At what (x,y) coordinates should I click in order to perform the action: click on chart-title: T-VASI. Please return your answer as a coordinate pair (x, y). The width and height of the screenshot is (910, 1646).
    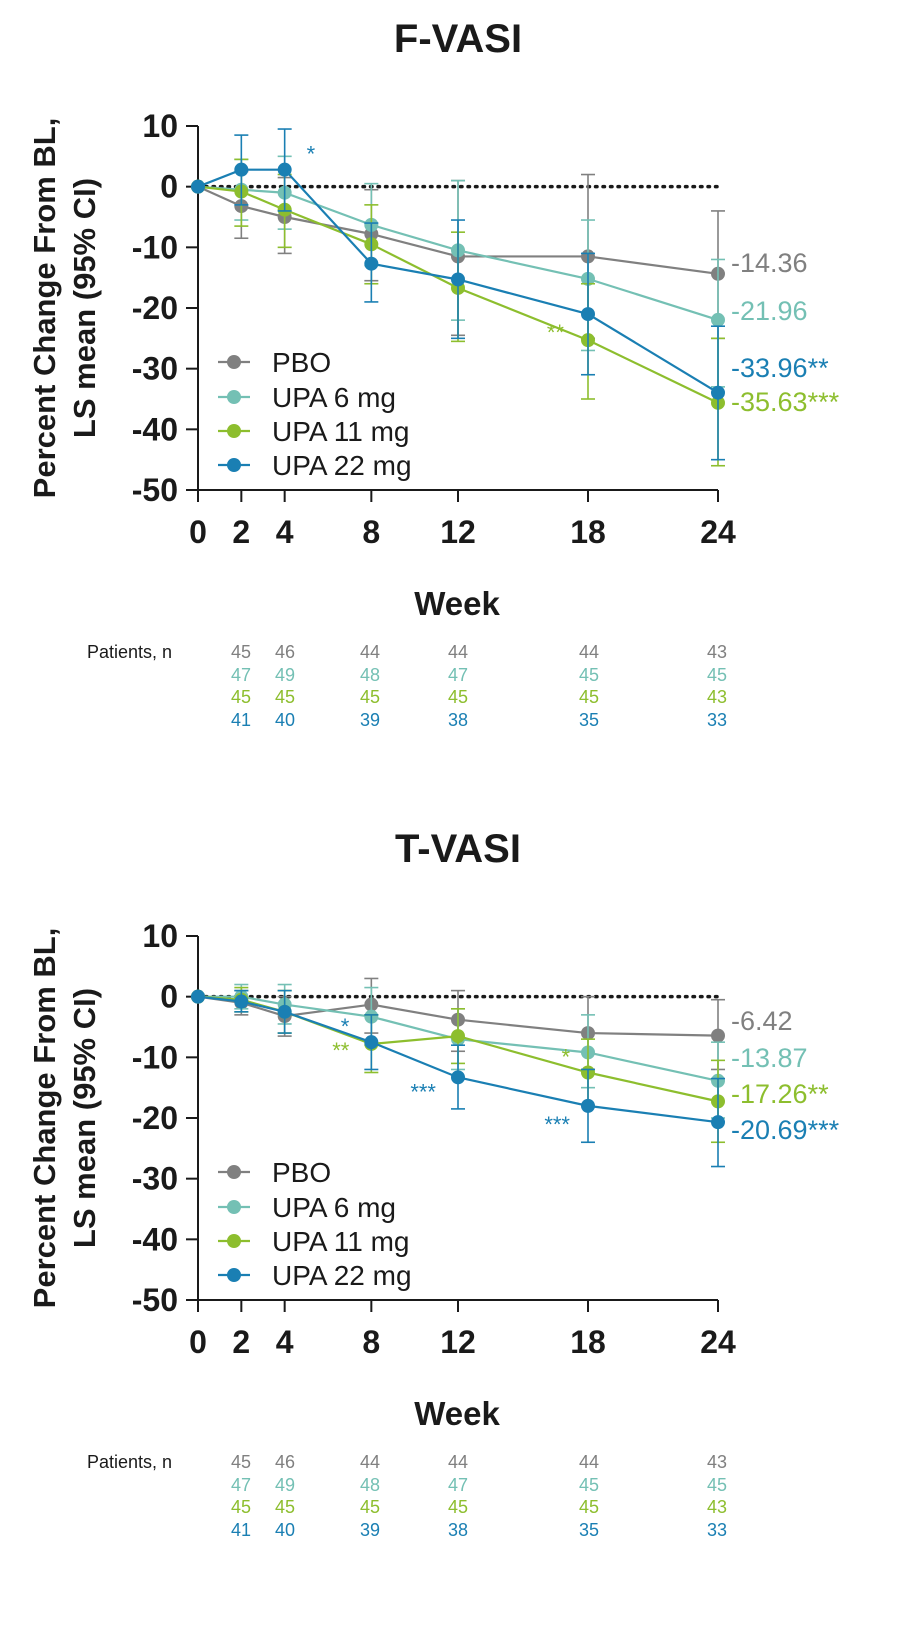
    Looking at the image, I should click on (458, 849).